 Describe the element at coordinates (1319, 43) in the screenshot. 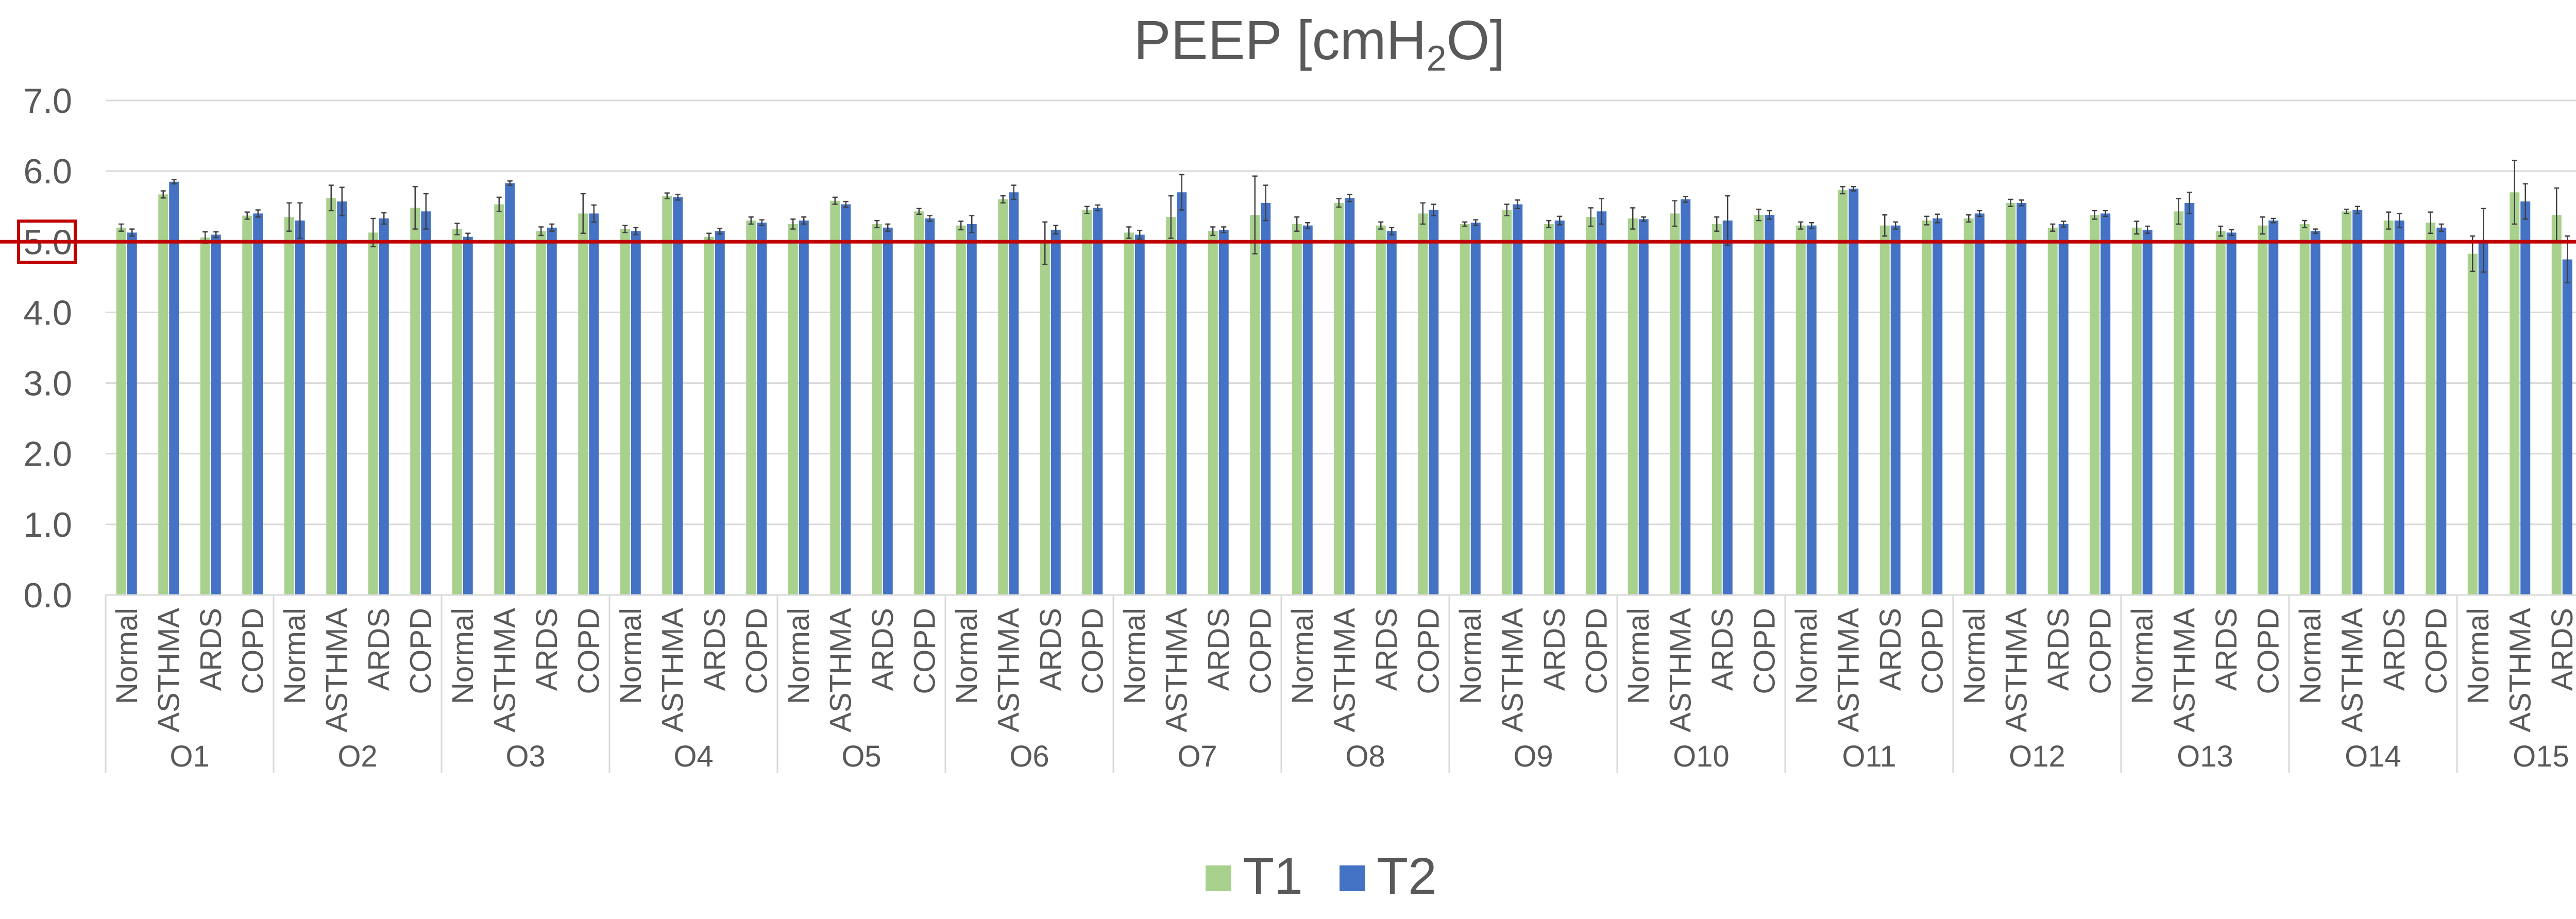

I see `chart-title: PEEP [cmH2O]` at that location.